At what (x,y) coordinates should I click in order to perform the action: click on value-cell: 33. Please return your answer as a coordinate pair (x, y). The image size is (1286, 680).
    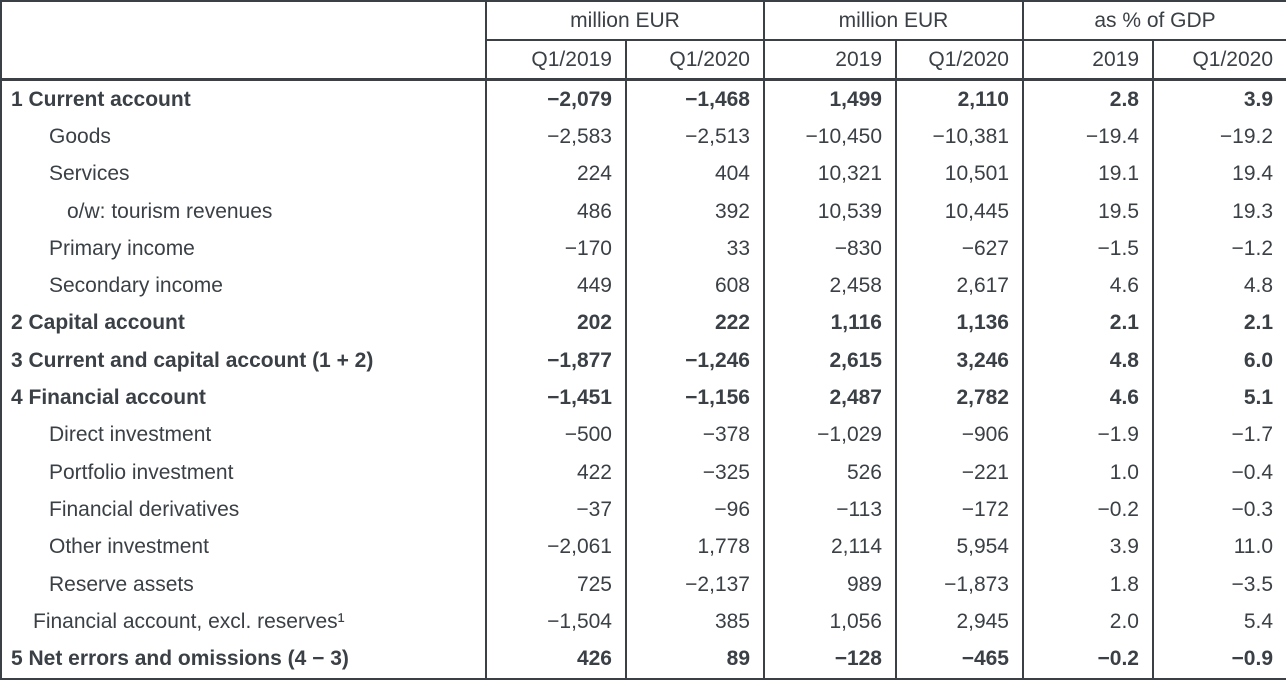
    Looking at the image, I should click on (694, 249).